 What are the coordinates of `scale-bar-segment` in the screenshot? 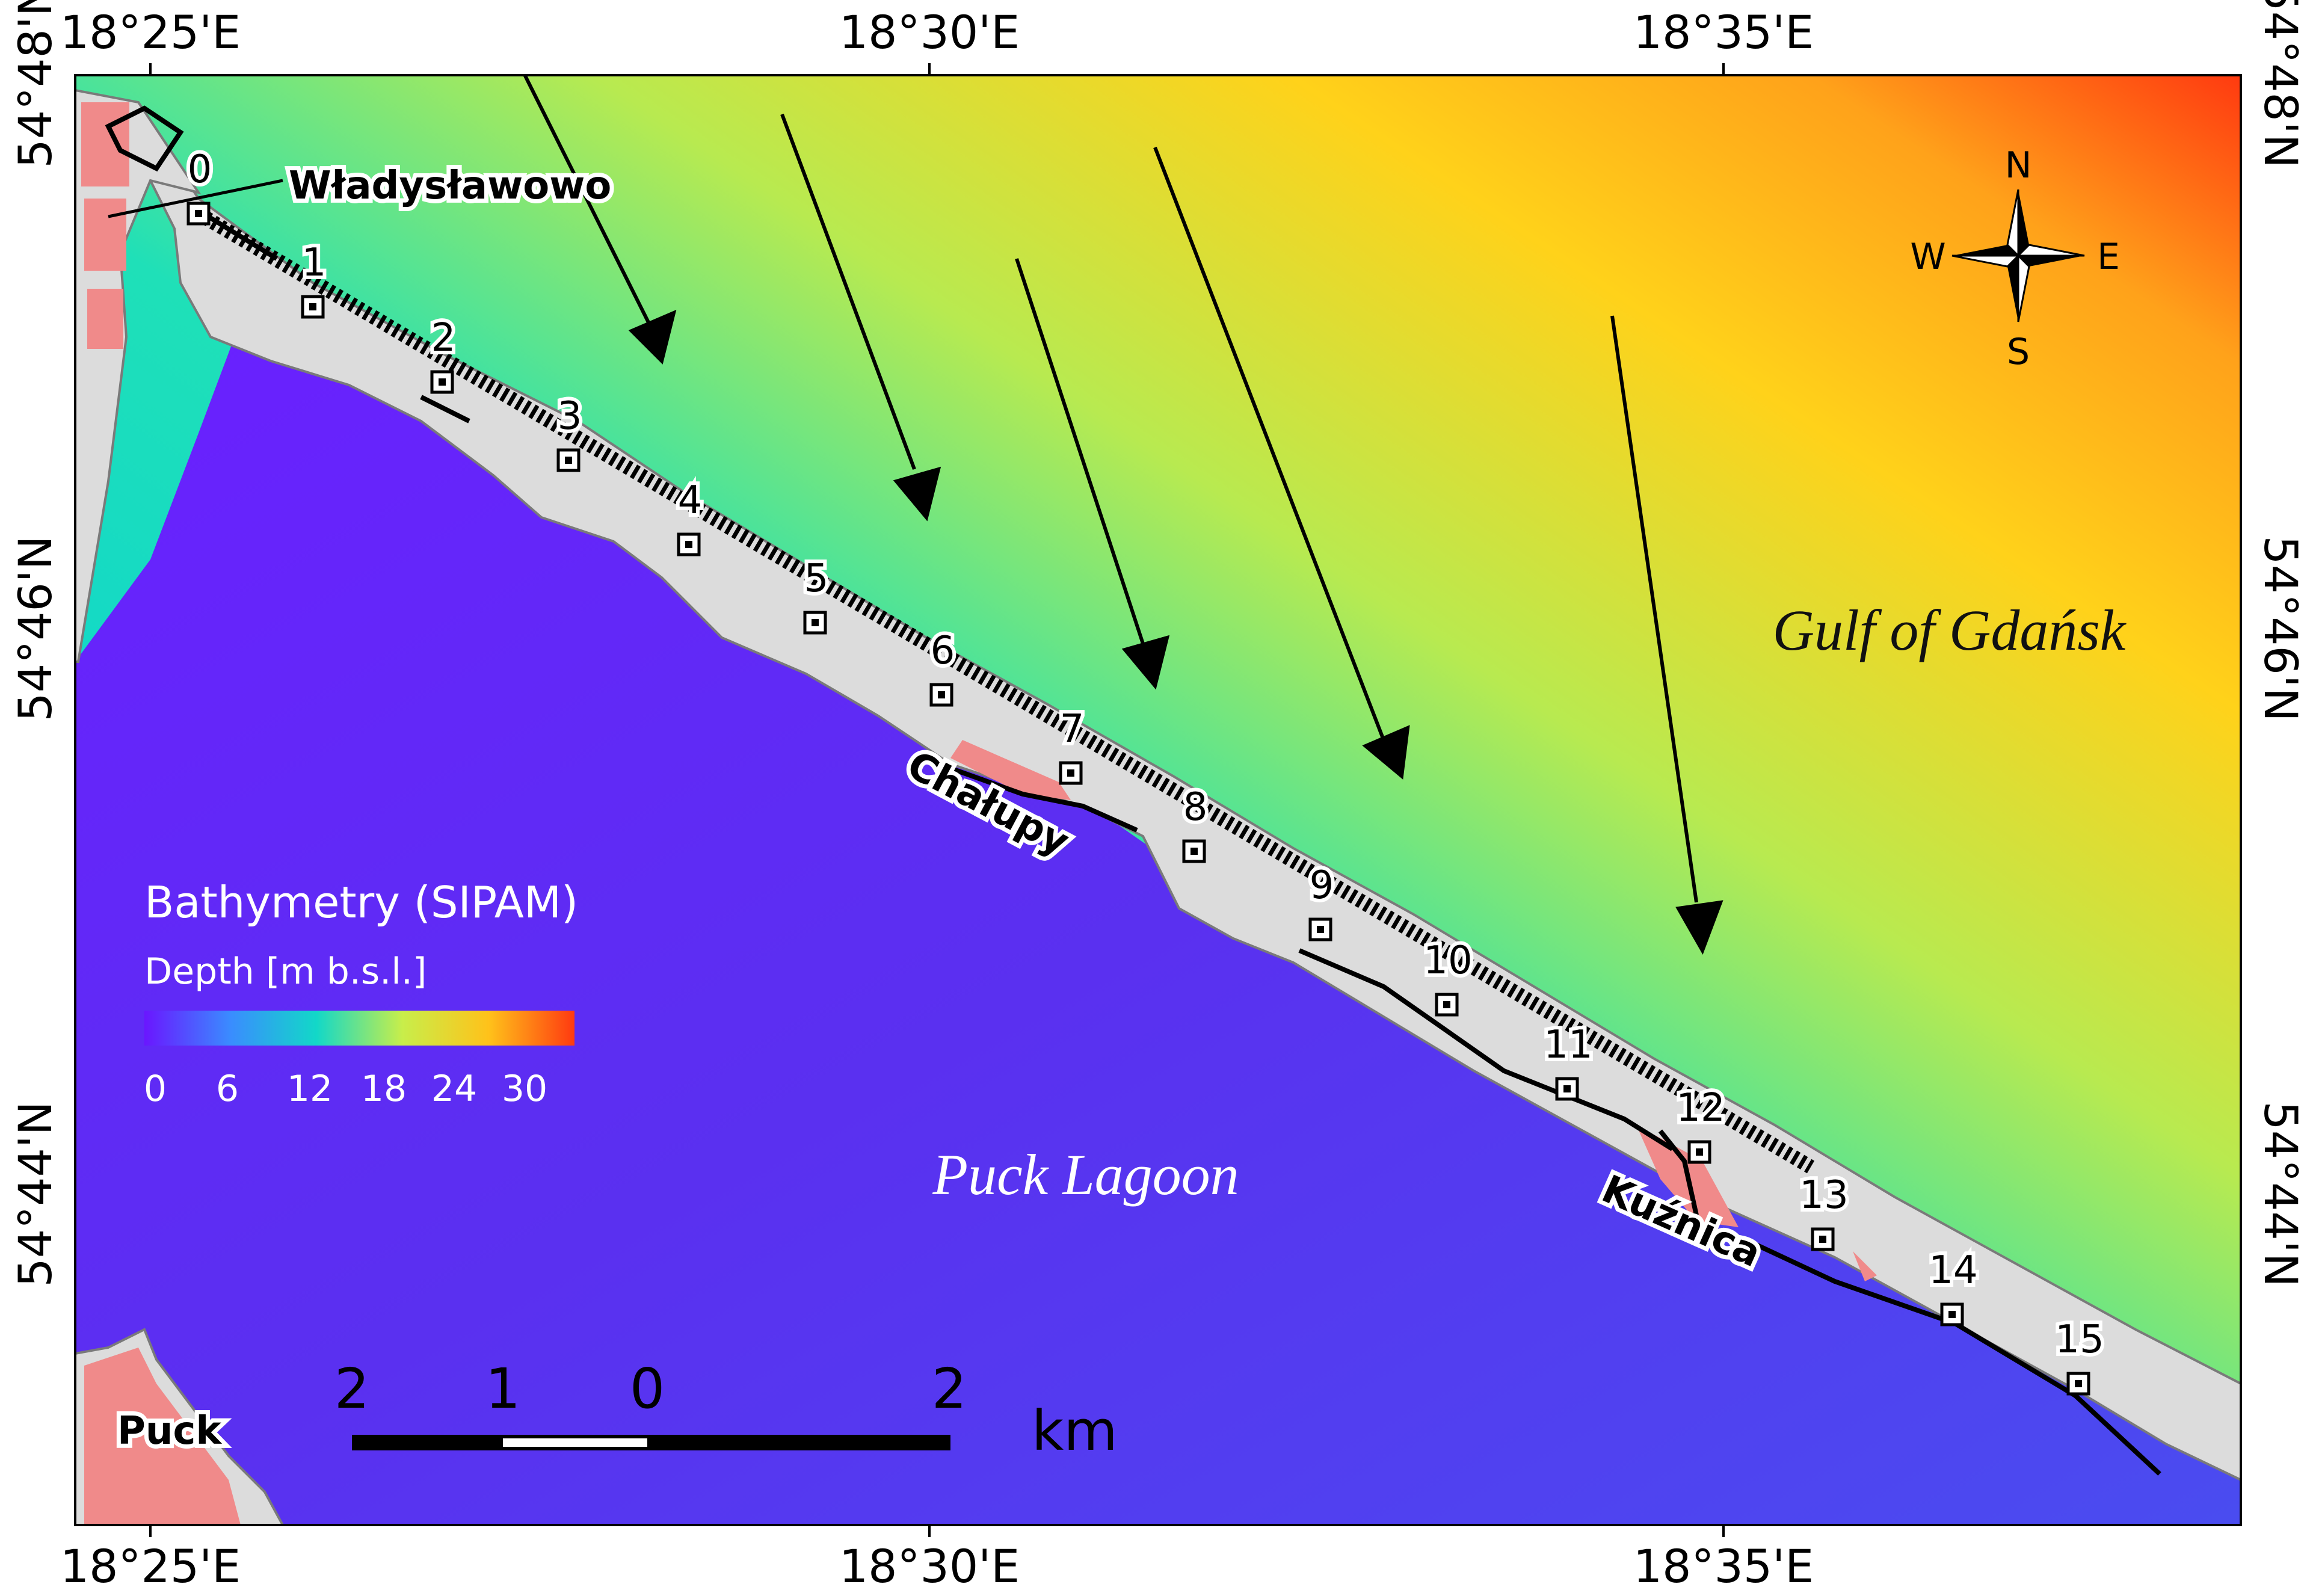 It's located at (575, 1443).